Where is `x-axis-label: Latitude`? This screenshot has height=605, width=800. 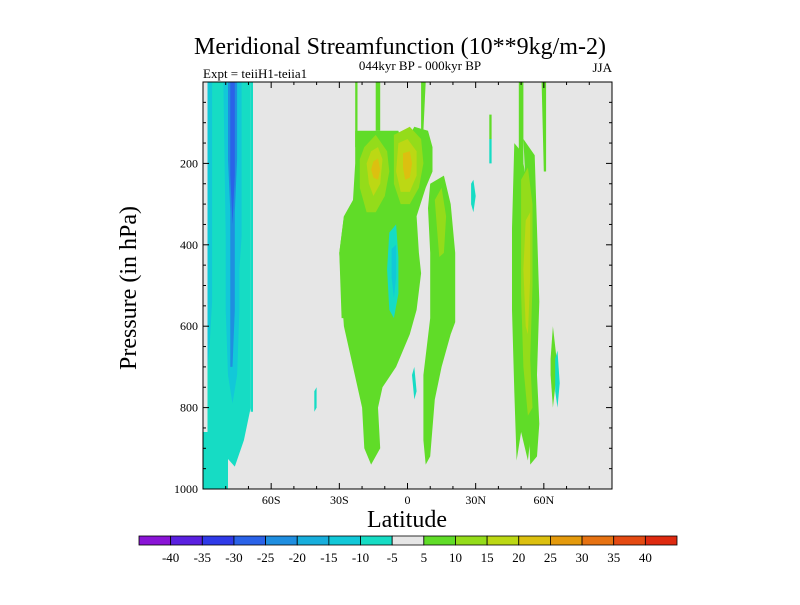
x-axis-label: Latitude is located at coordinates (407, 520).